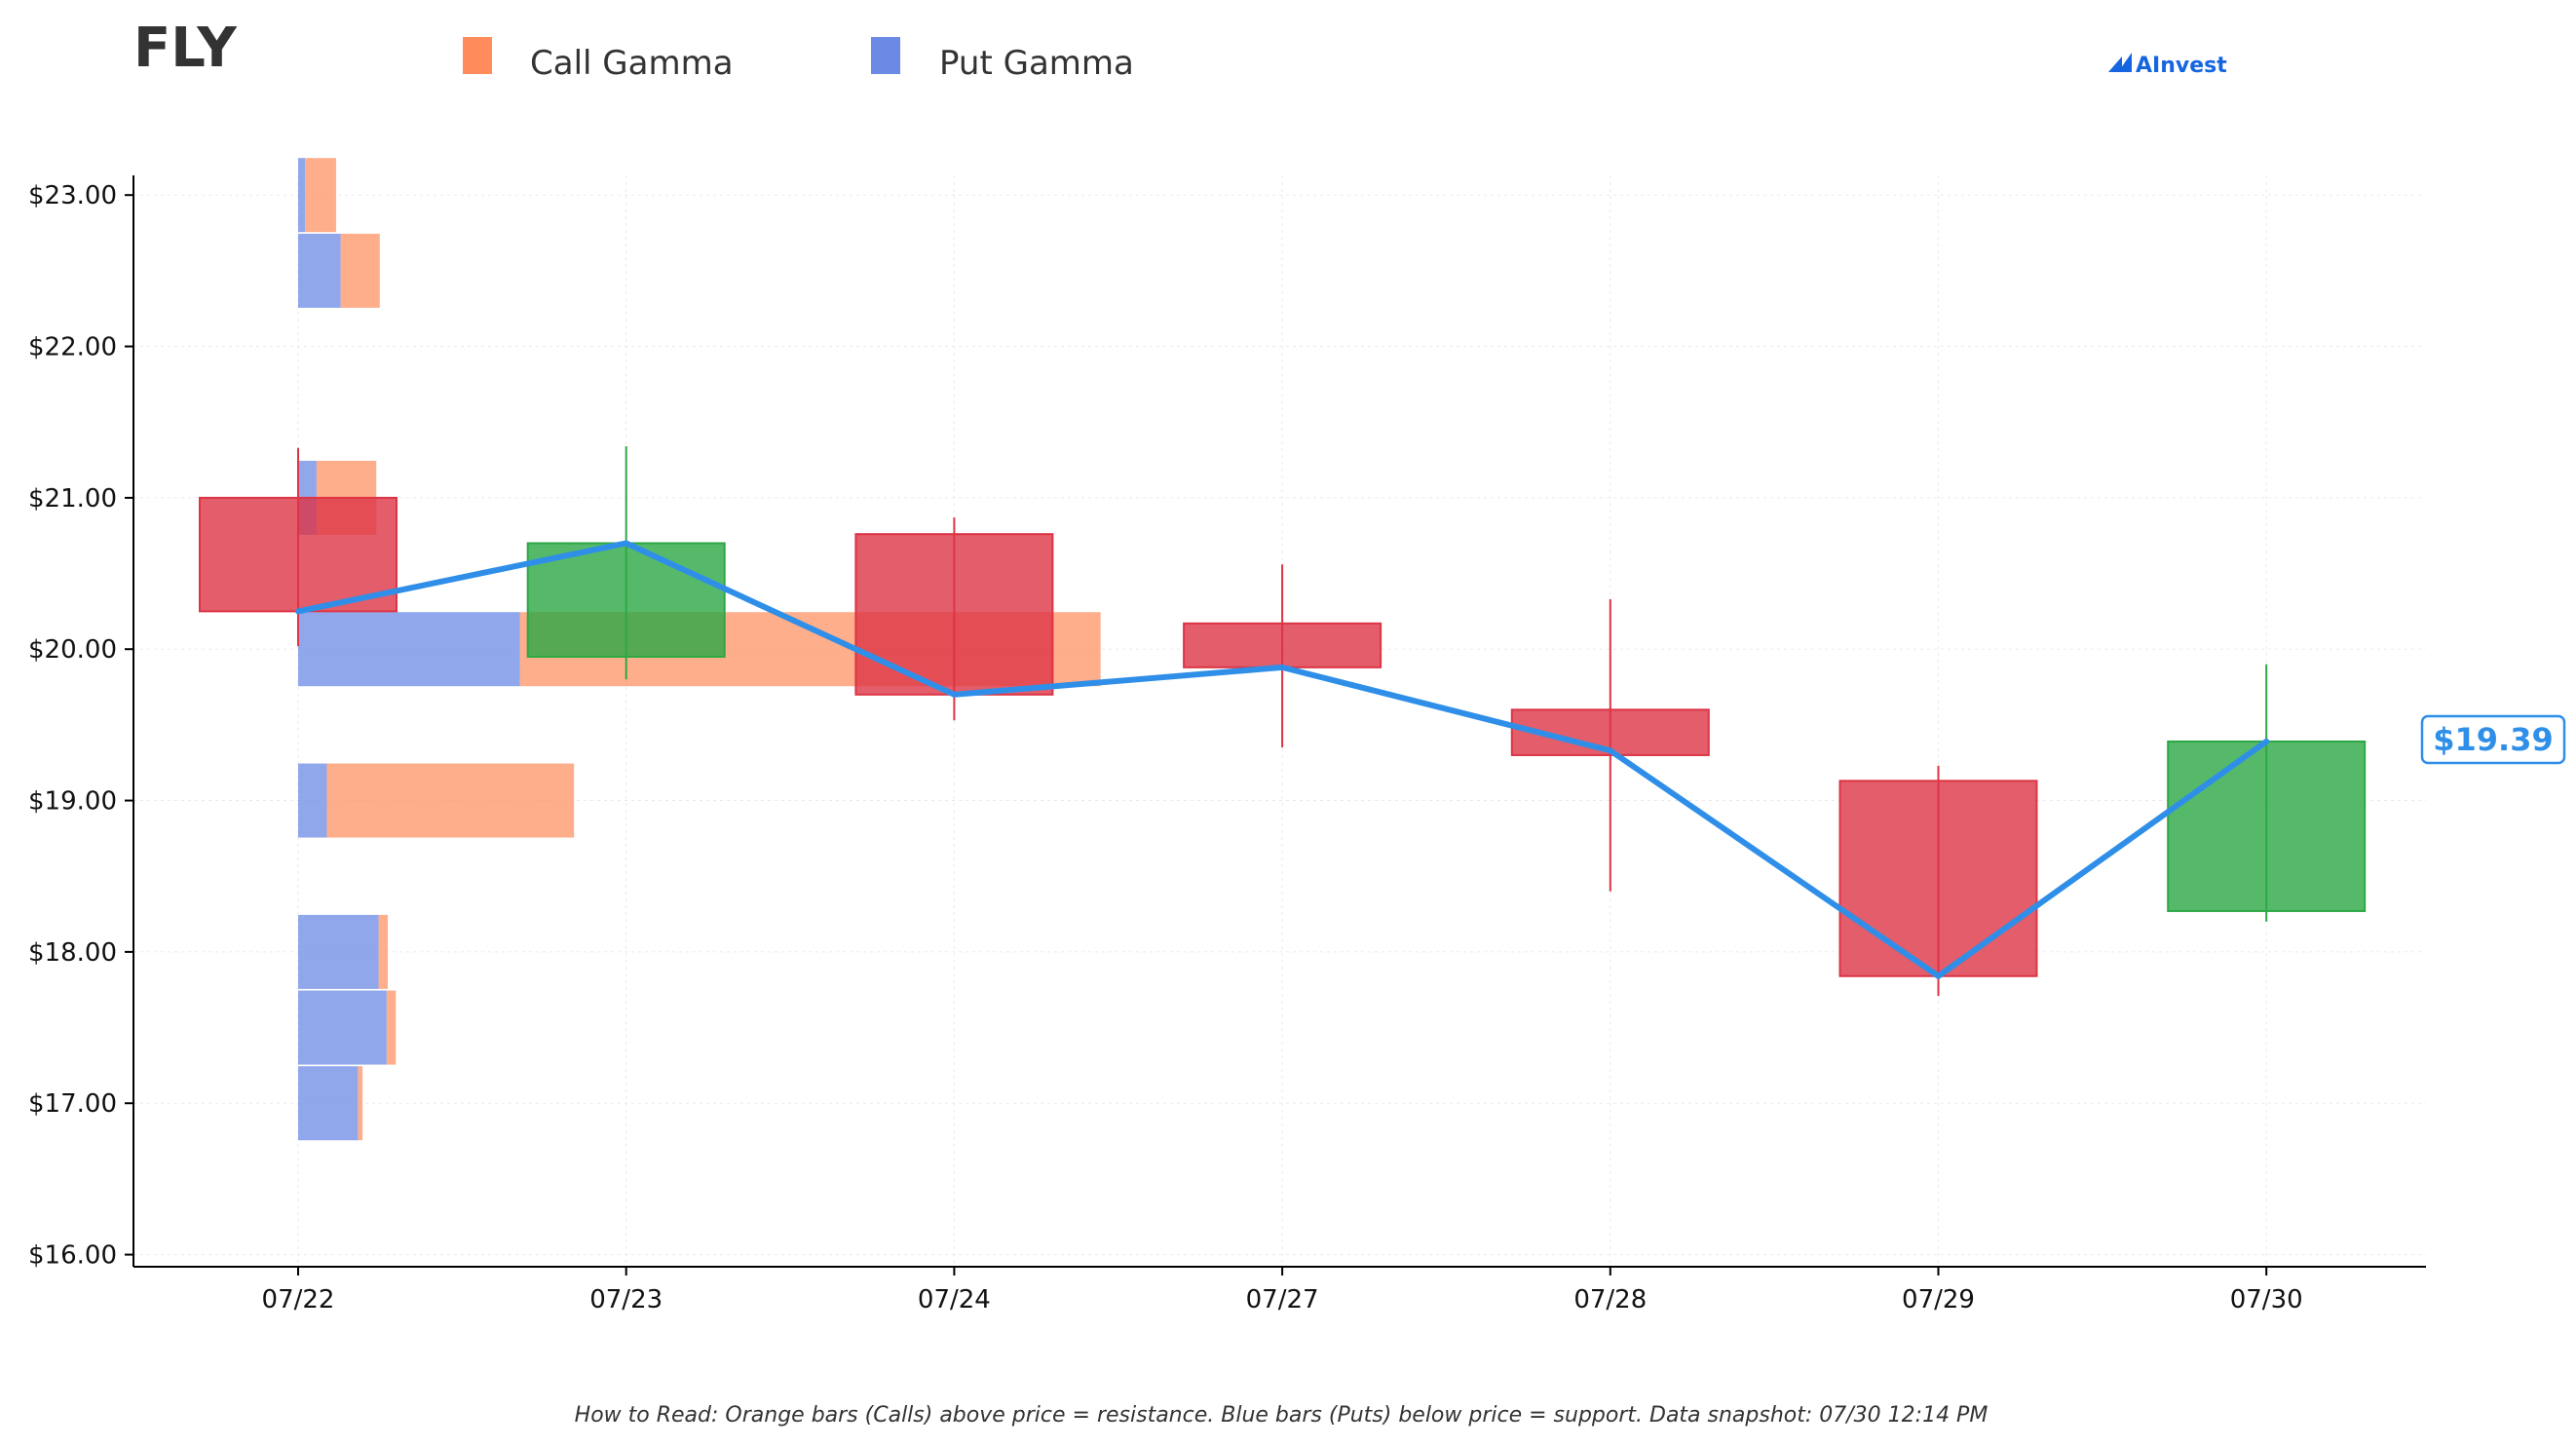  Describe the element at coordinates (72, 1104) in the screenshot. I see `y-tick-label: $17.00` at that location.